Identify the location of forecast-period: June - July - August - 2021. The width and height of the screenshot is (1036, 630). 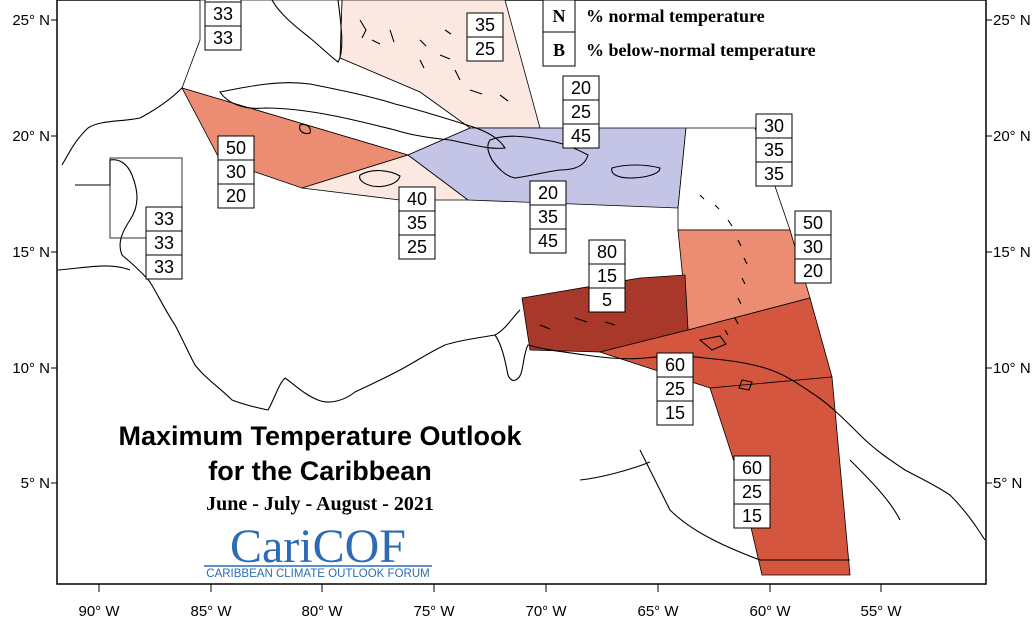
(320, 504).